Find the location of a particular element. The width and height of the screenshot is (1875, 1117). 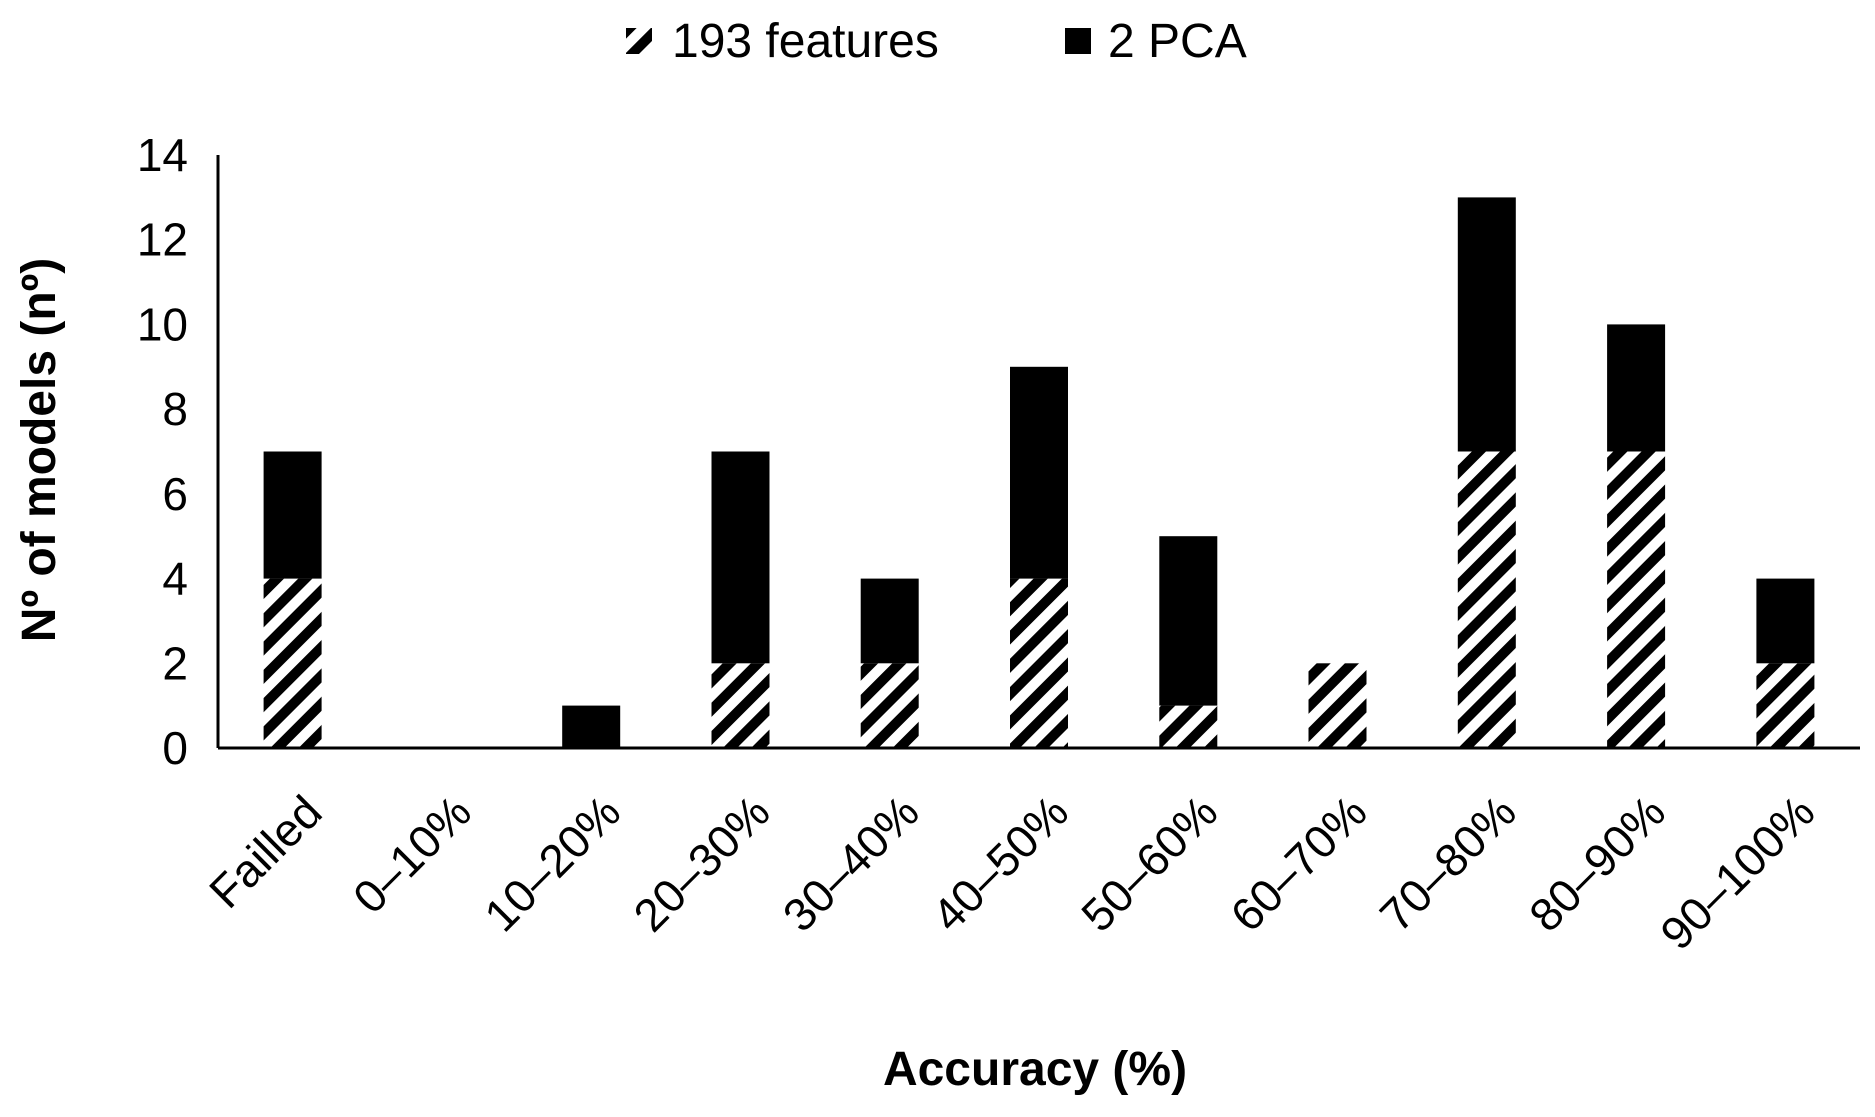

legend: 193 features 2 PCA is located at coordinates (936, 41).